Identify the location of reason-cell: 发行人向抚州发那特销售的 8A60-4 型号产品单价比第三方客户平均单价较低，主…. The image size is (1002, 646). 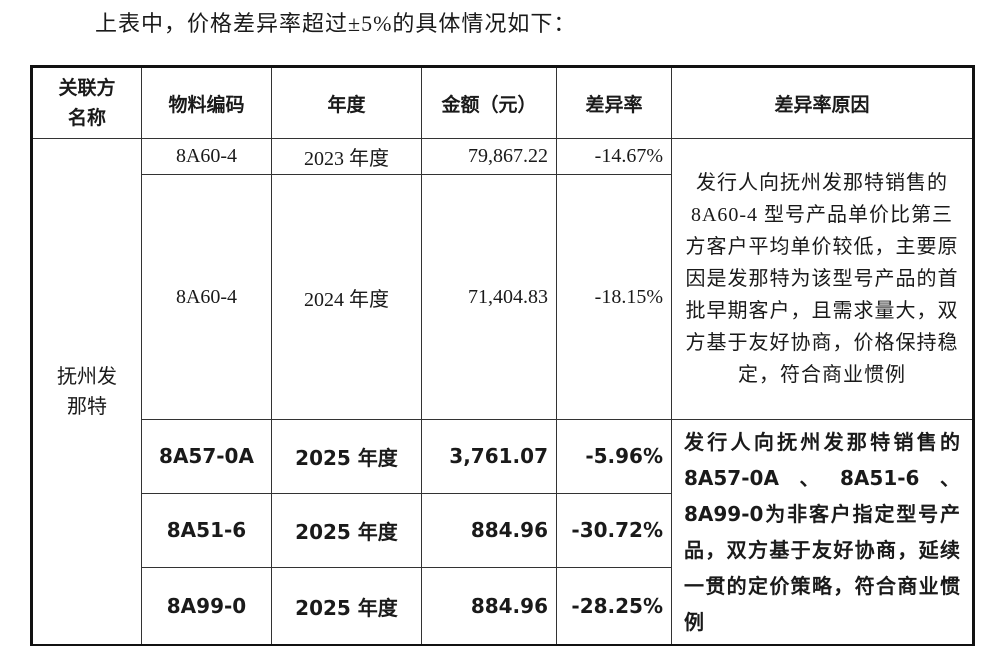
(822, 279).